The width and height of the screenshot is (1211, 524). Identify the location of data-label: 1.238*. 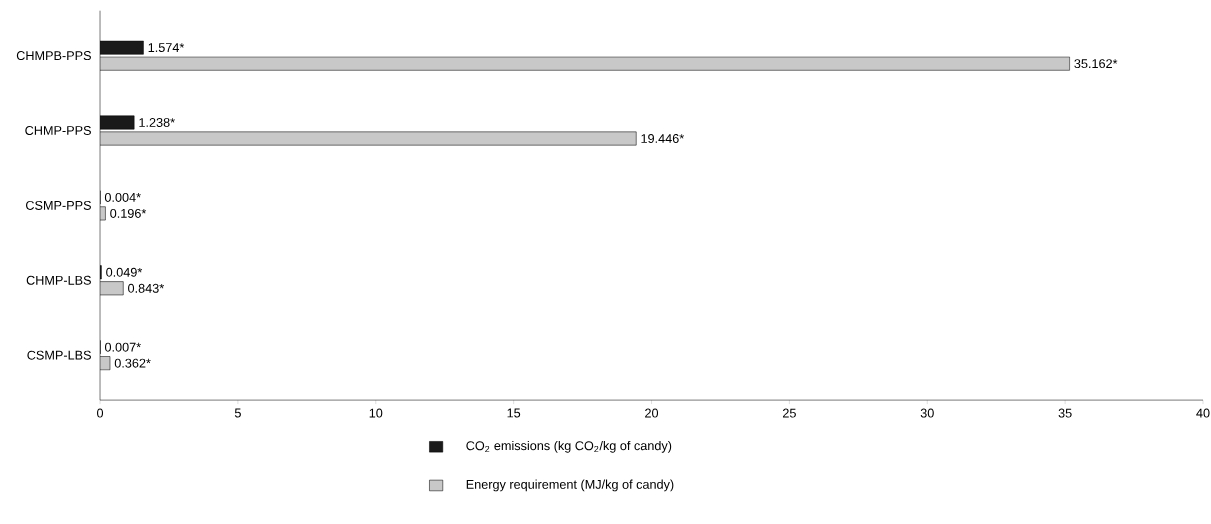
(157, 122).